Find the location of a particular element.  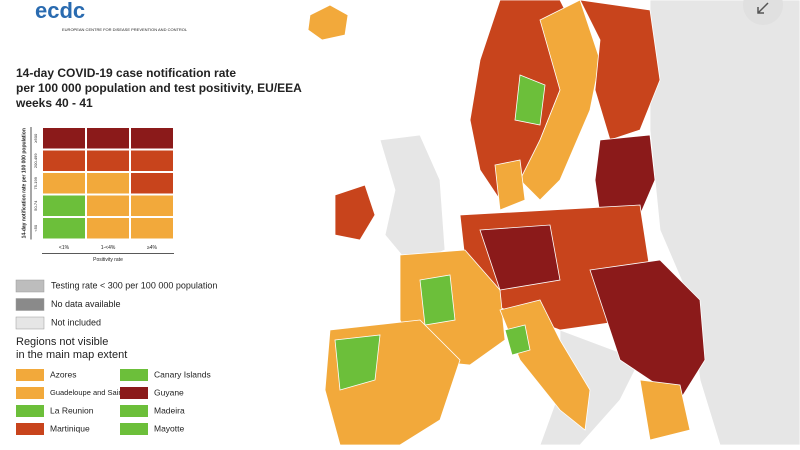

row-label: ≥500 is located at coordinates (35, 138).